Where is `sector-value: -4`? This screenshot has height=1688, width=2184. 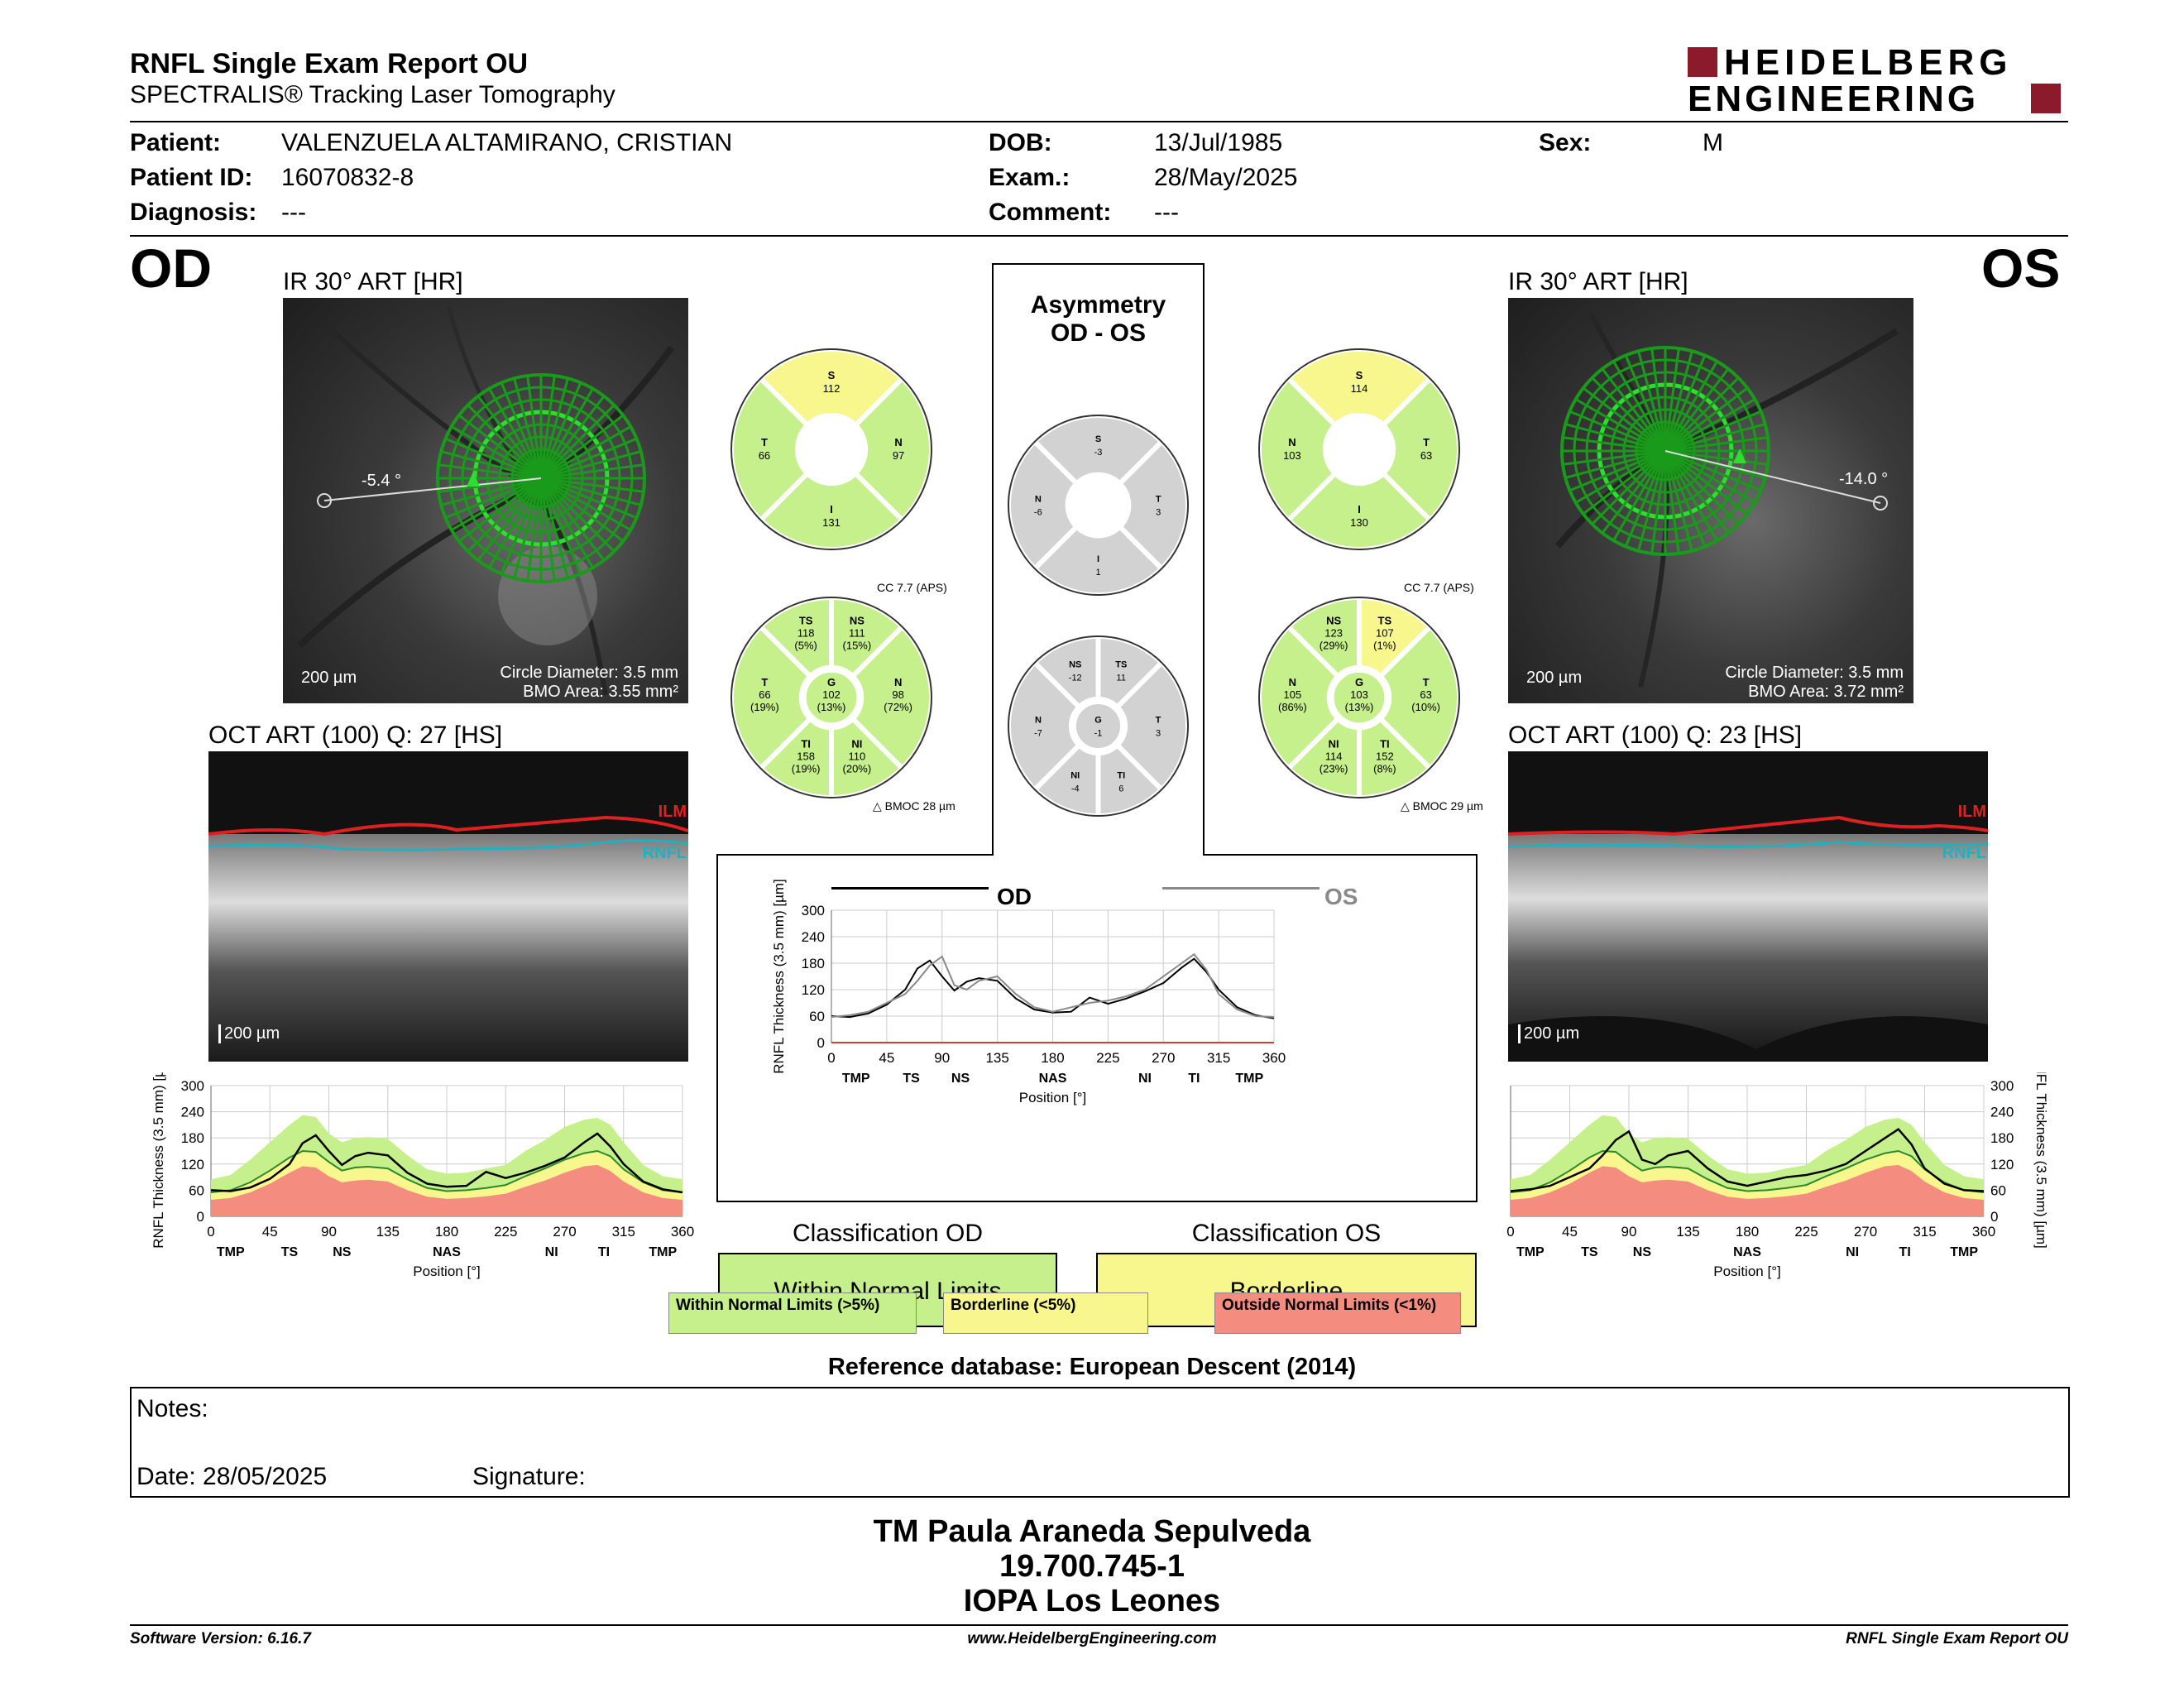 sector-value: -4 is located at coordinates (1075, 789).